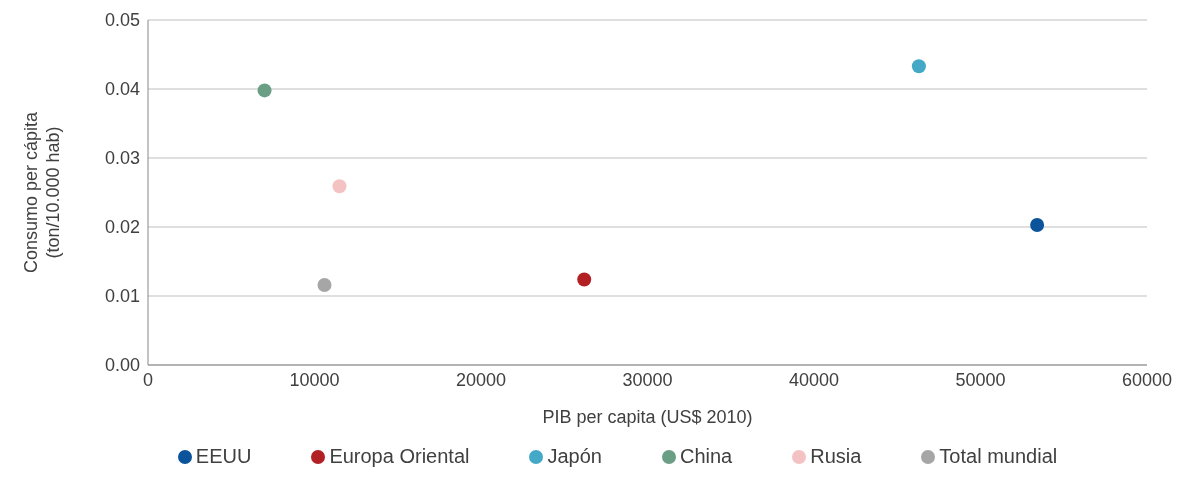 This screenshot has width=1195, height=487. What do you see at coordinates (574, 456) in the screenshot?
I see `legend-label: Japón` at bounding box center [574, 456].